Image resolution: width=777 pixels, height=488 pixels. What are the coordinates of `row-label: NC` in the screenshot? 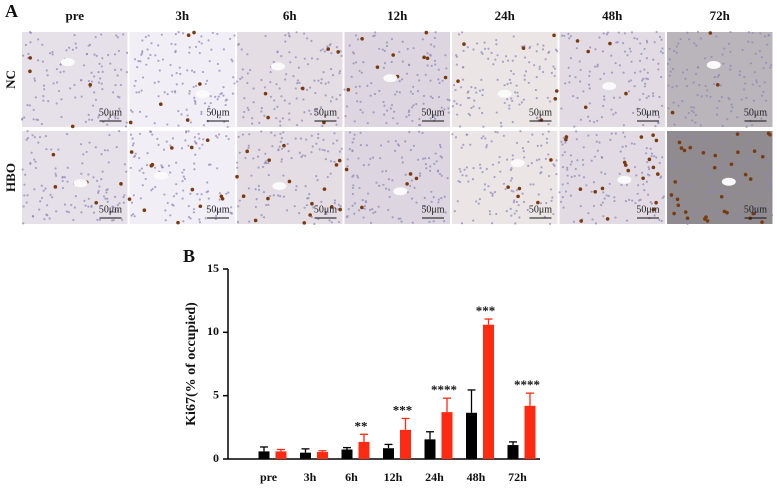 It's located at (10, 79).